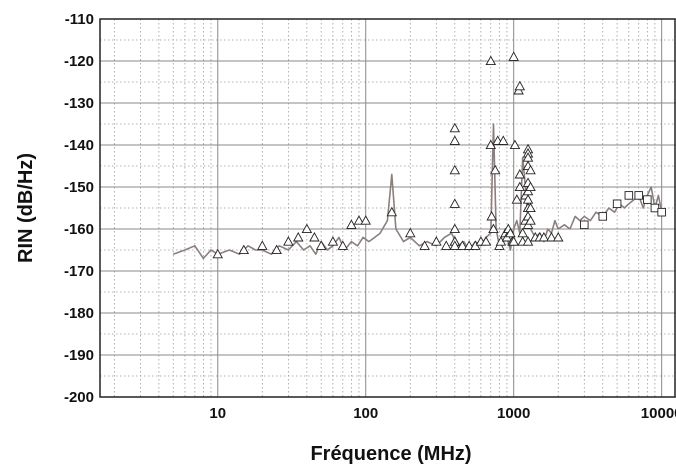  I want to click on x-tick-label: 100, so click(365, 413).